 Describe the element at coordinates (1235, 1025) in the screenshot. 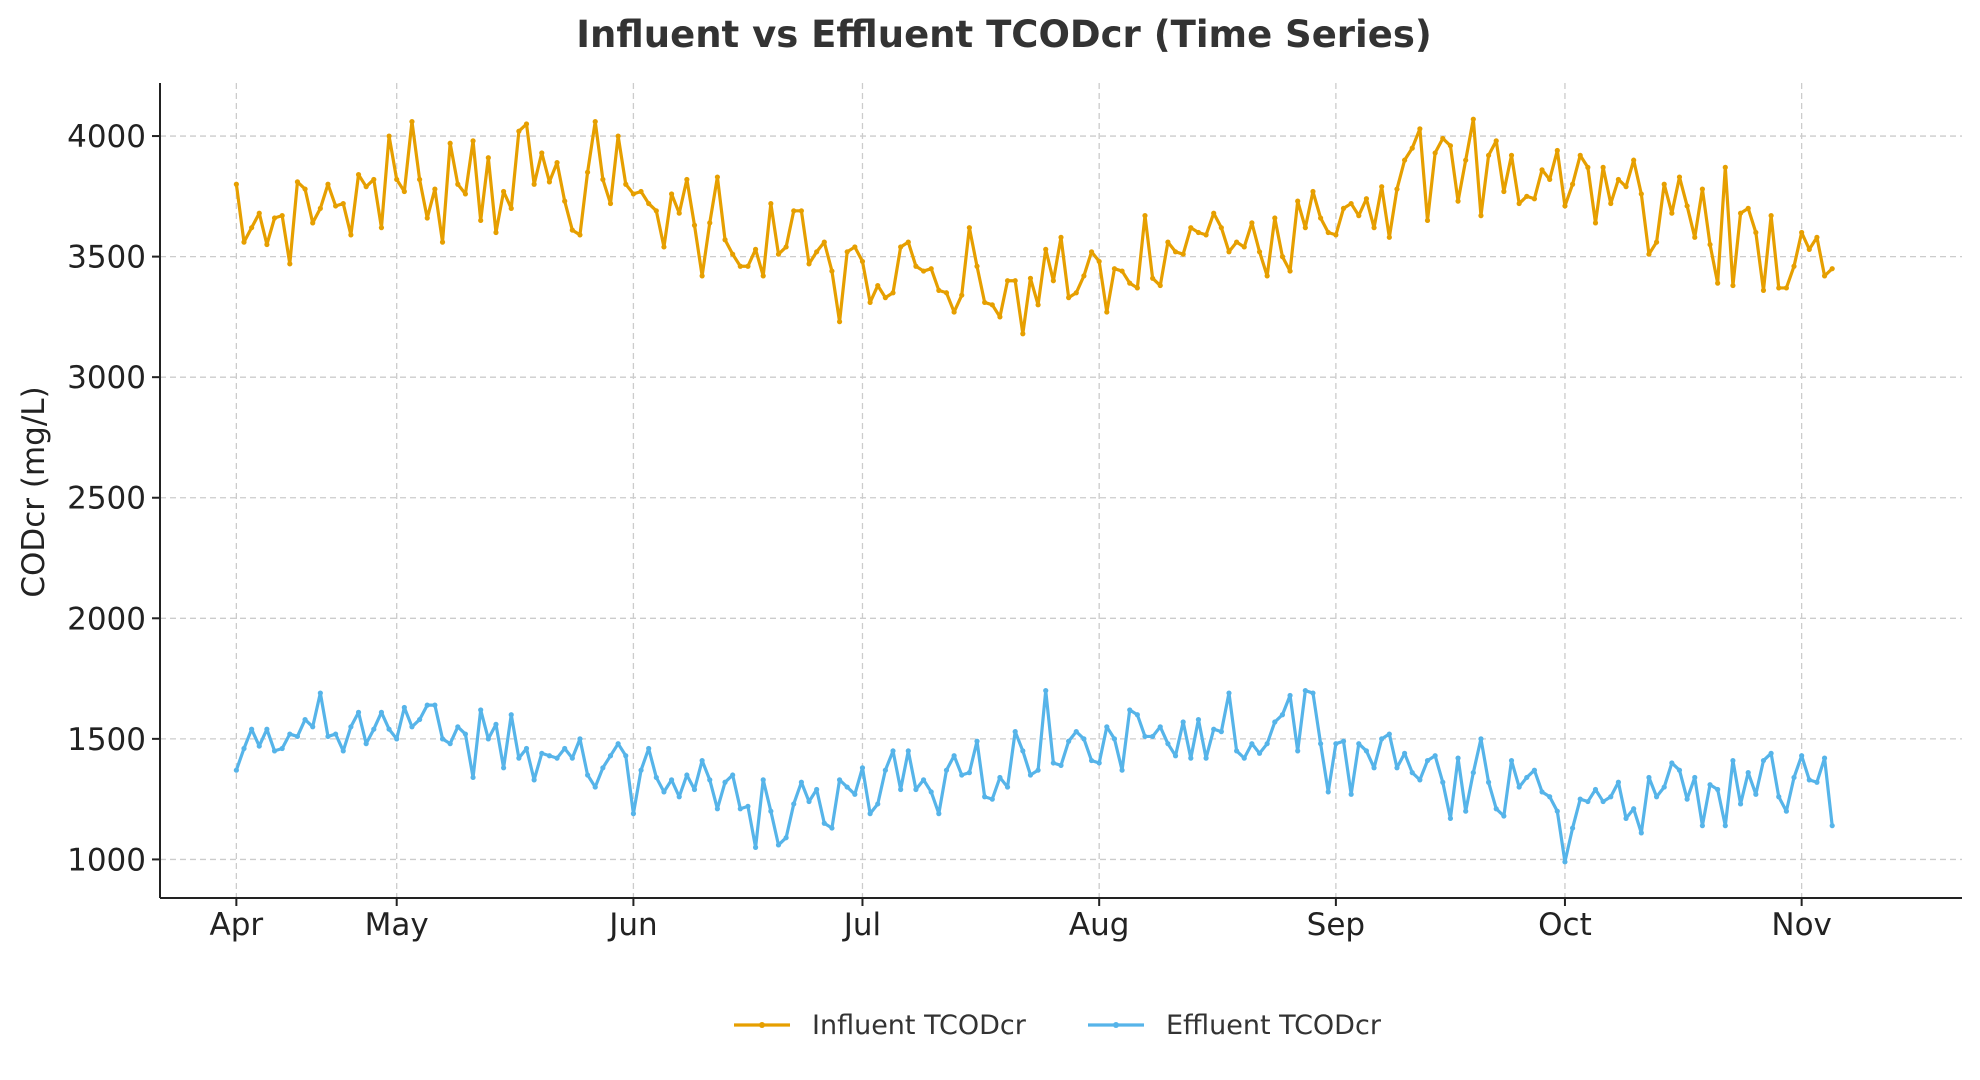

I see `legend-item: Effluent TCODcr` at that location.